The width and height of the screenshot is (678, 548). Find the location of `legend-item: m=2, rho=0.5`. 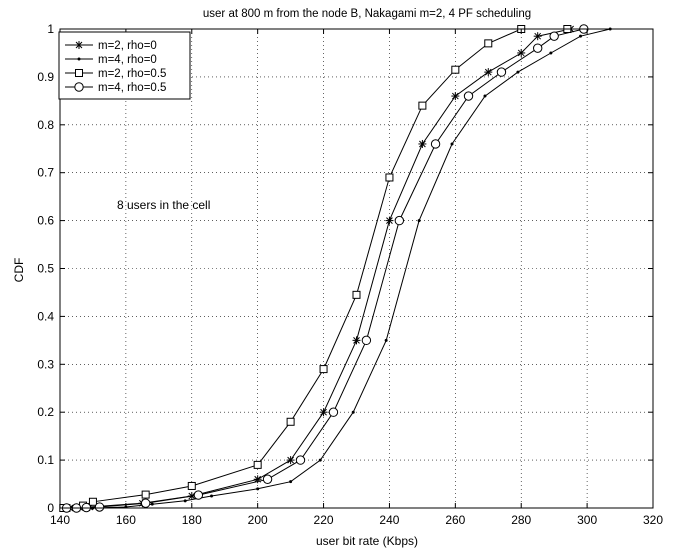

legend-item: m=2, rho=0.5 is located at coordinates (115, 74).